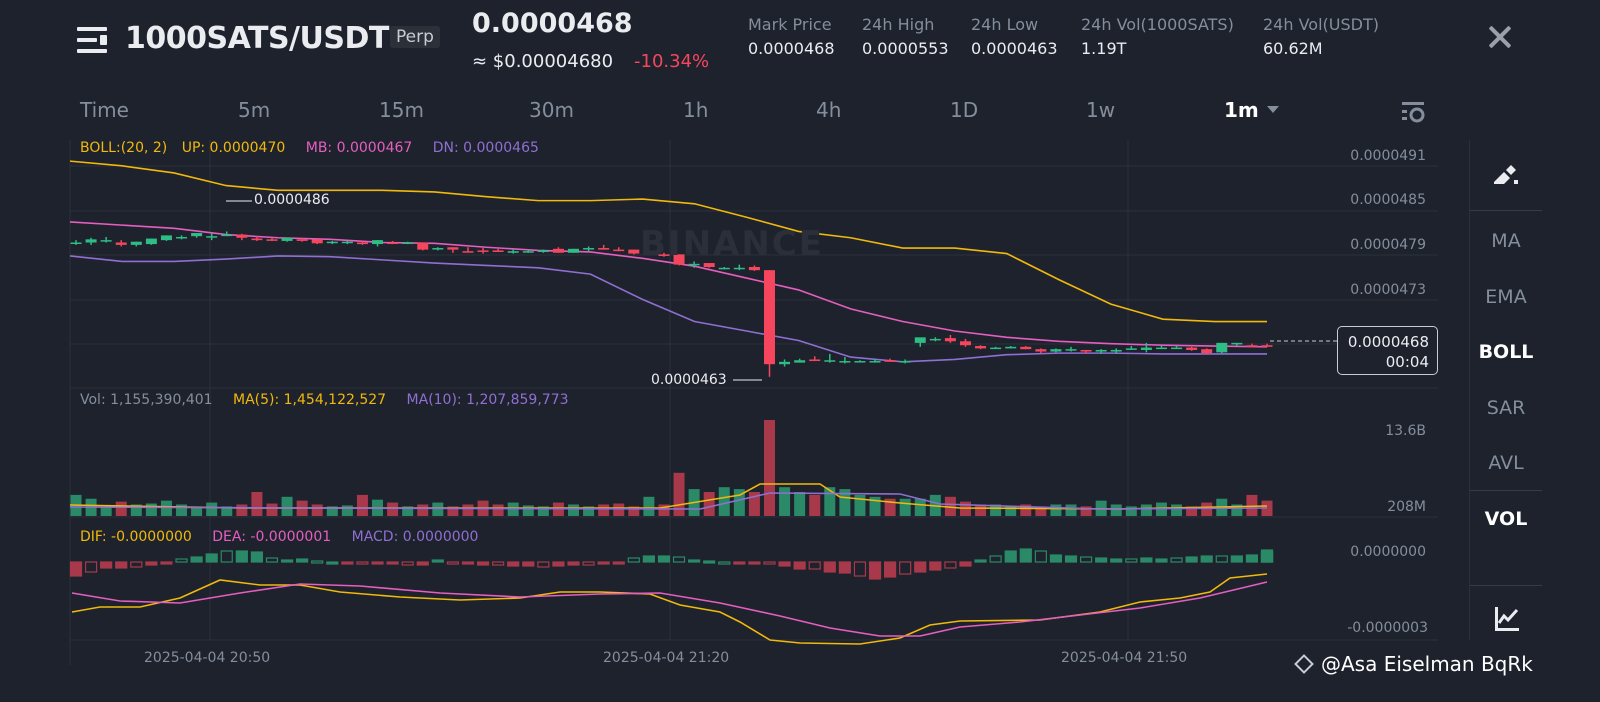 This screenshot has height=702, width=1600. What do you see at coordinates (92, 40) in the screenshot?
I see `menu-icon` at bounding box center [92, 40].